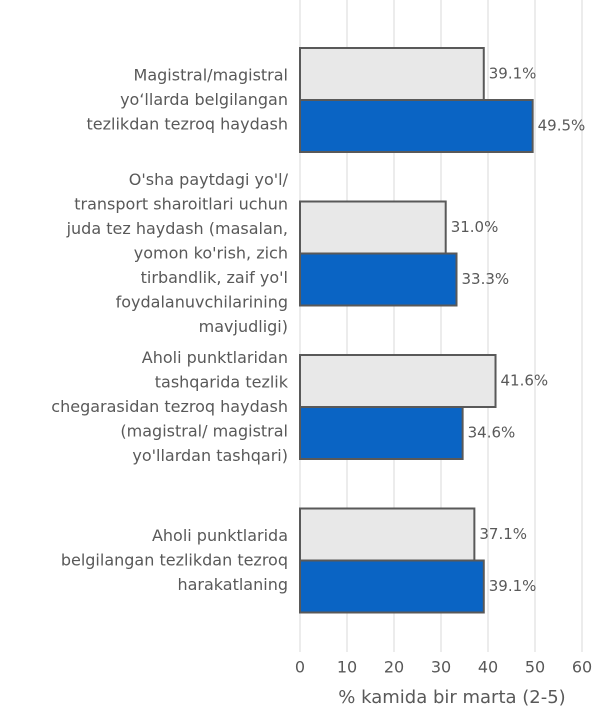  Describe the element at coordinates (582, 667) in the screenshot. I see `x-tick-label: 60` at that location.